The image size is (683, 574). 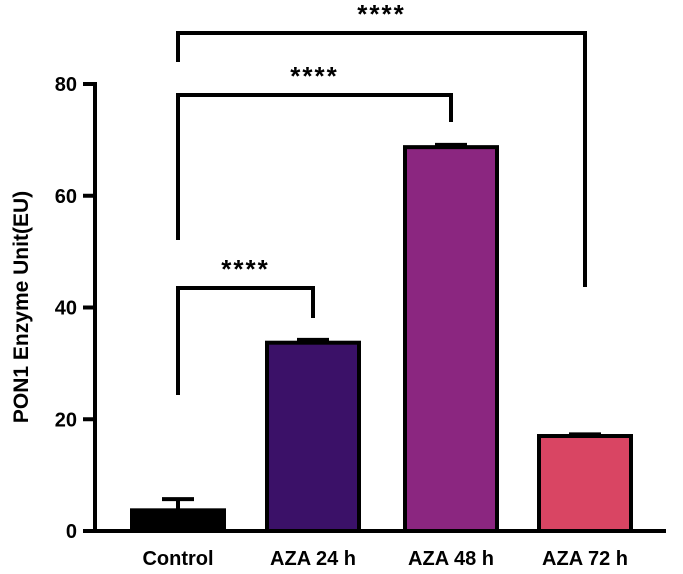 What do you see at coordinates (451, 559) in the screenshot?
I see `x-category-label: AZA 48 h` at bounding box center [451, 559].